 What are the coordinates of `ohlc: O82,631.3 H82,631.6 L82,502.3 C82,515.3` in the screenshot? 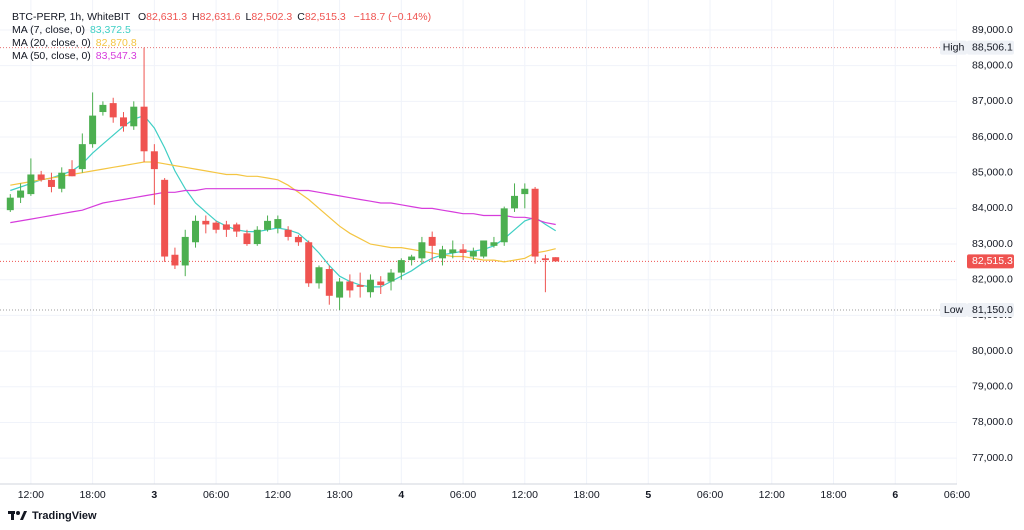 It's located at (239, 17).